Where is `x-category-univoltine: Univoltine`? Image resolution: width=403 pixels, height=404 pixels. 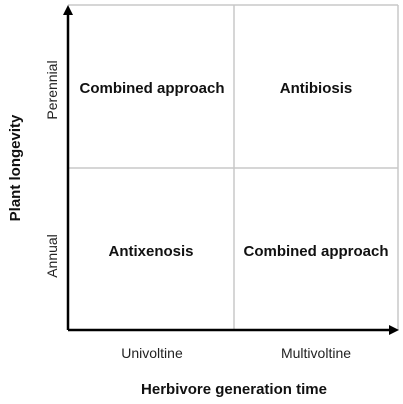
x-category-univoltine: Univoltine is located at coordinates (152, 353).